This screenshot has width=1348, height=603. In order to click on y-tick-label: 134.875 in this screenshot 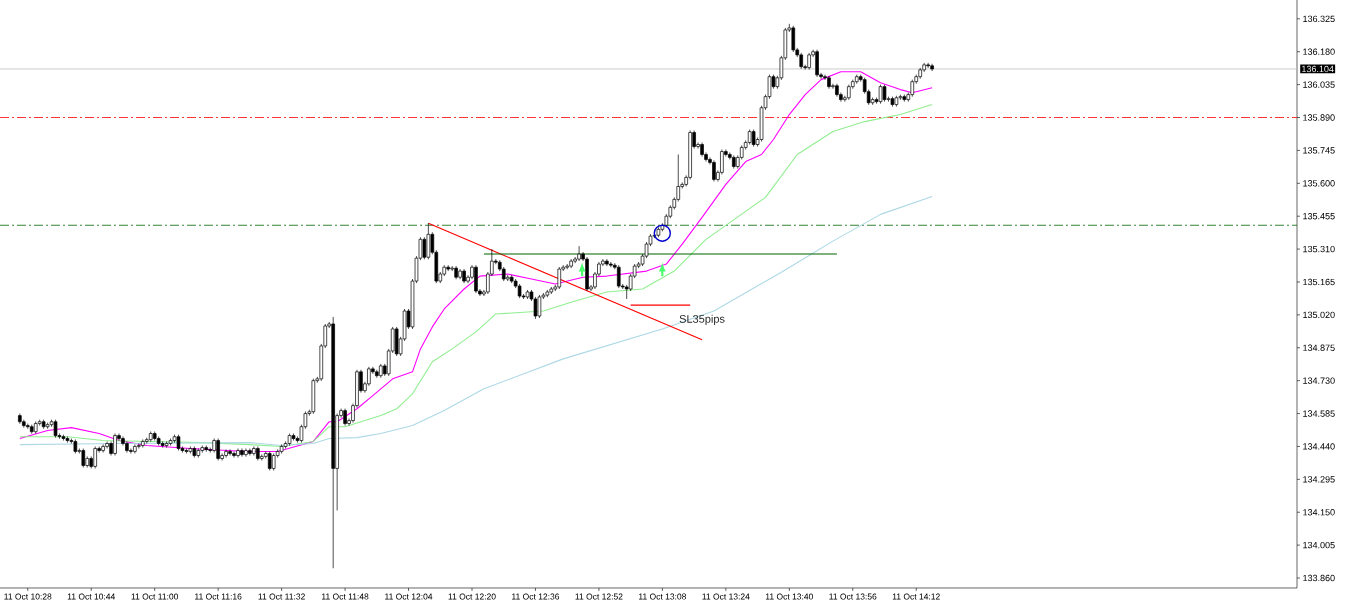, I will do `click(1319, 347)`.